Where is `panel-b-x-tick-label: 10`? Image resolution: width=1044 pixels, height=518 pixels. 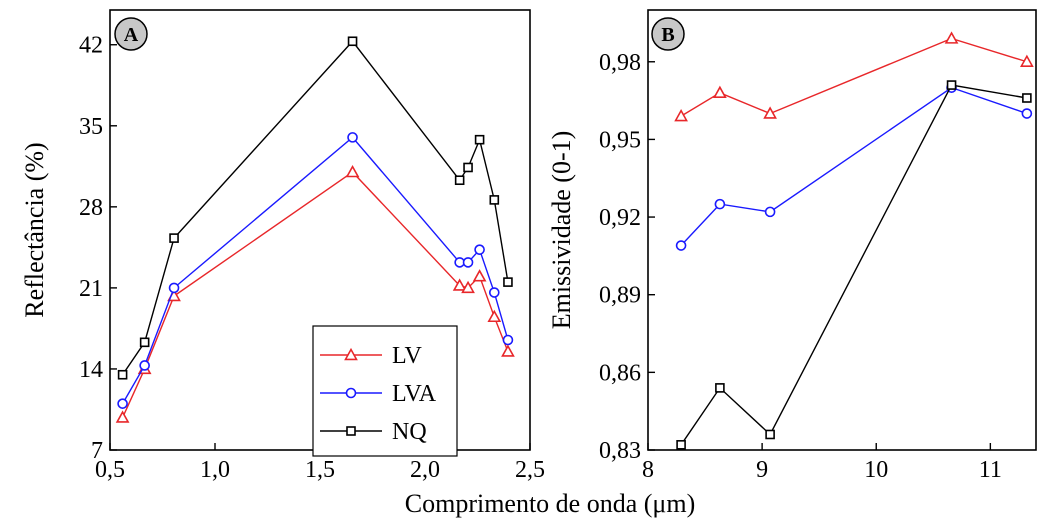
panel-b-x-tick-label: 10 is located at coordinates (876, 470).